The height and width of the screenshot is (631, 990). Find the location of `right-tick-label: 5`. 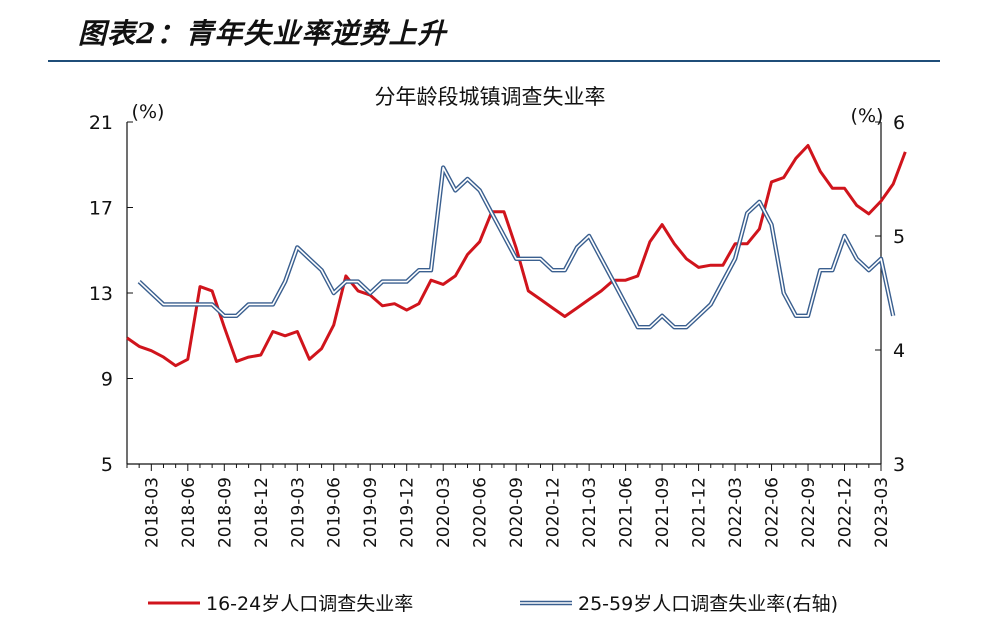

right-tick-label: 5 is located at coordinates (899, 237).